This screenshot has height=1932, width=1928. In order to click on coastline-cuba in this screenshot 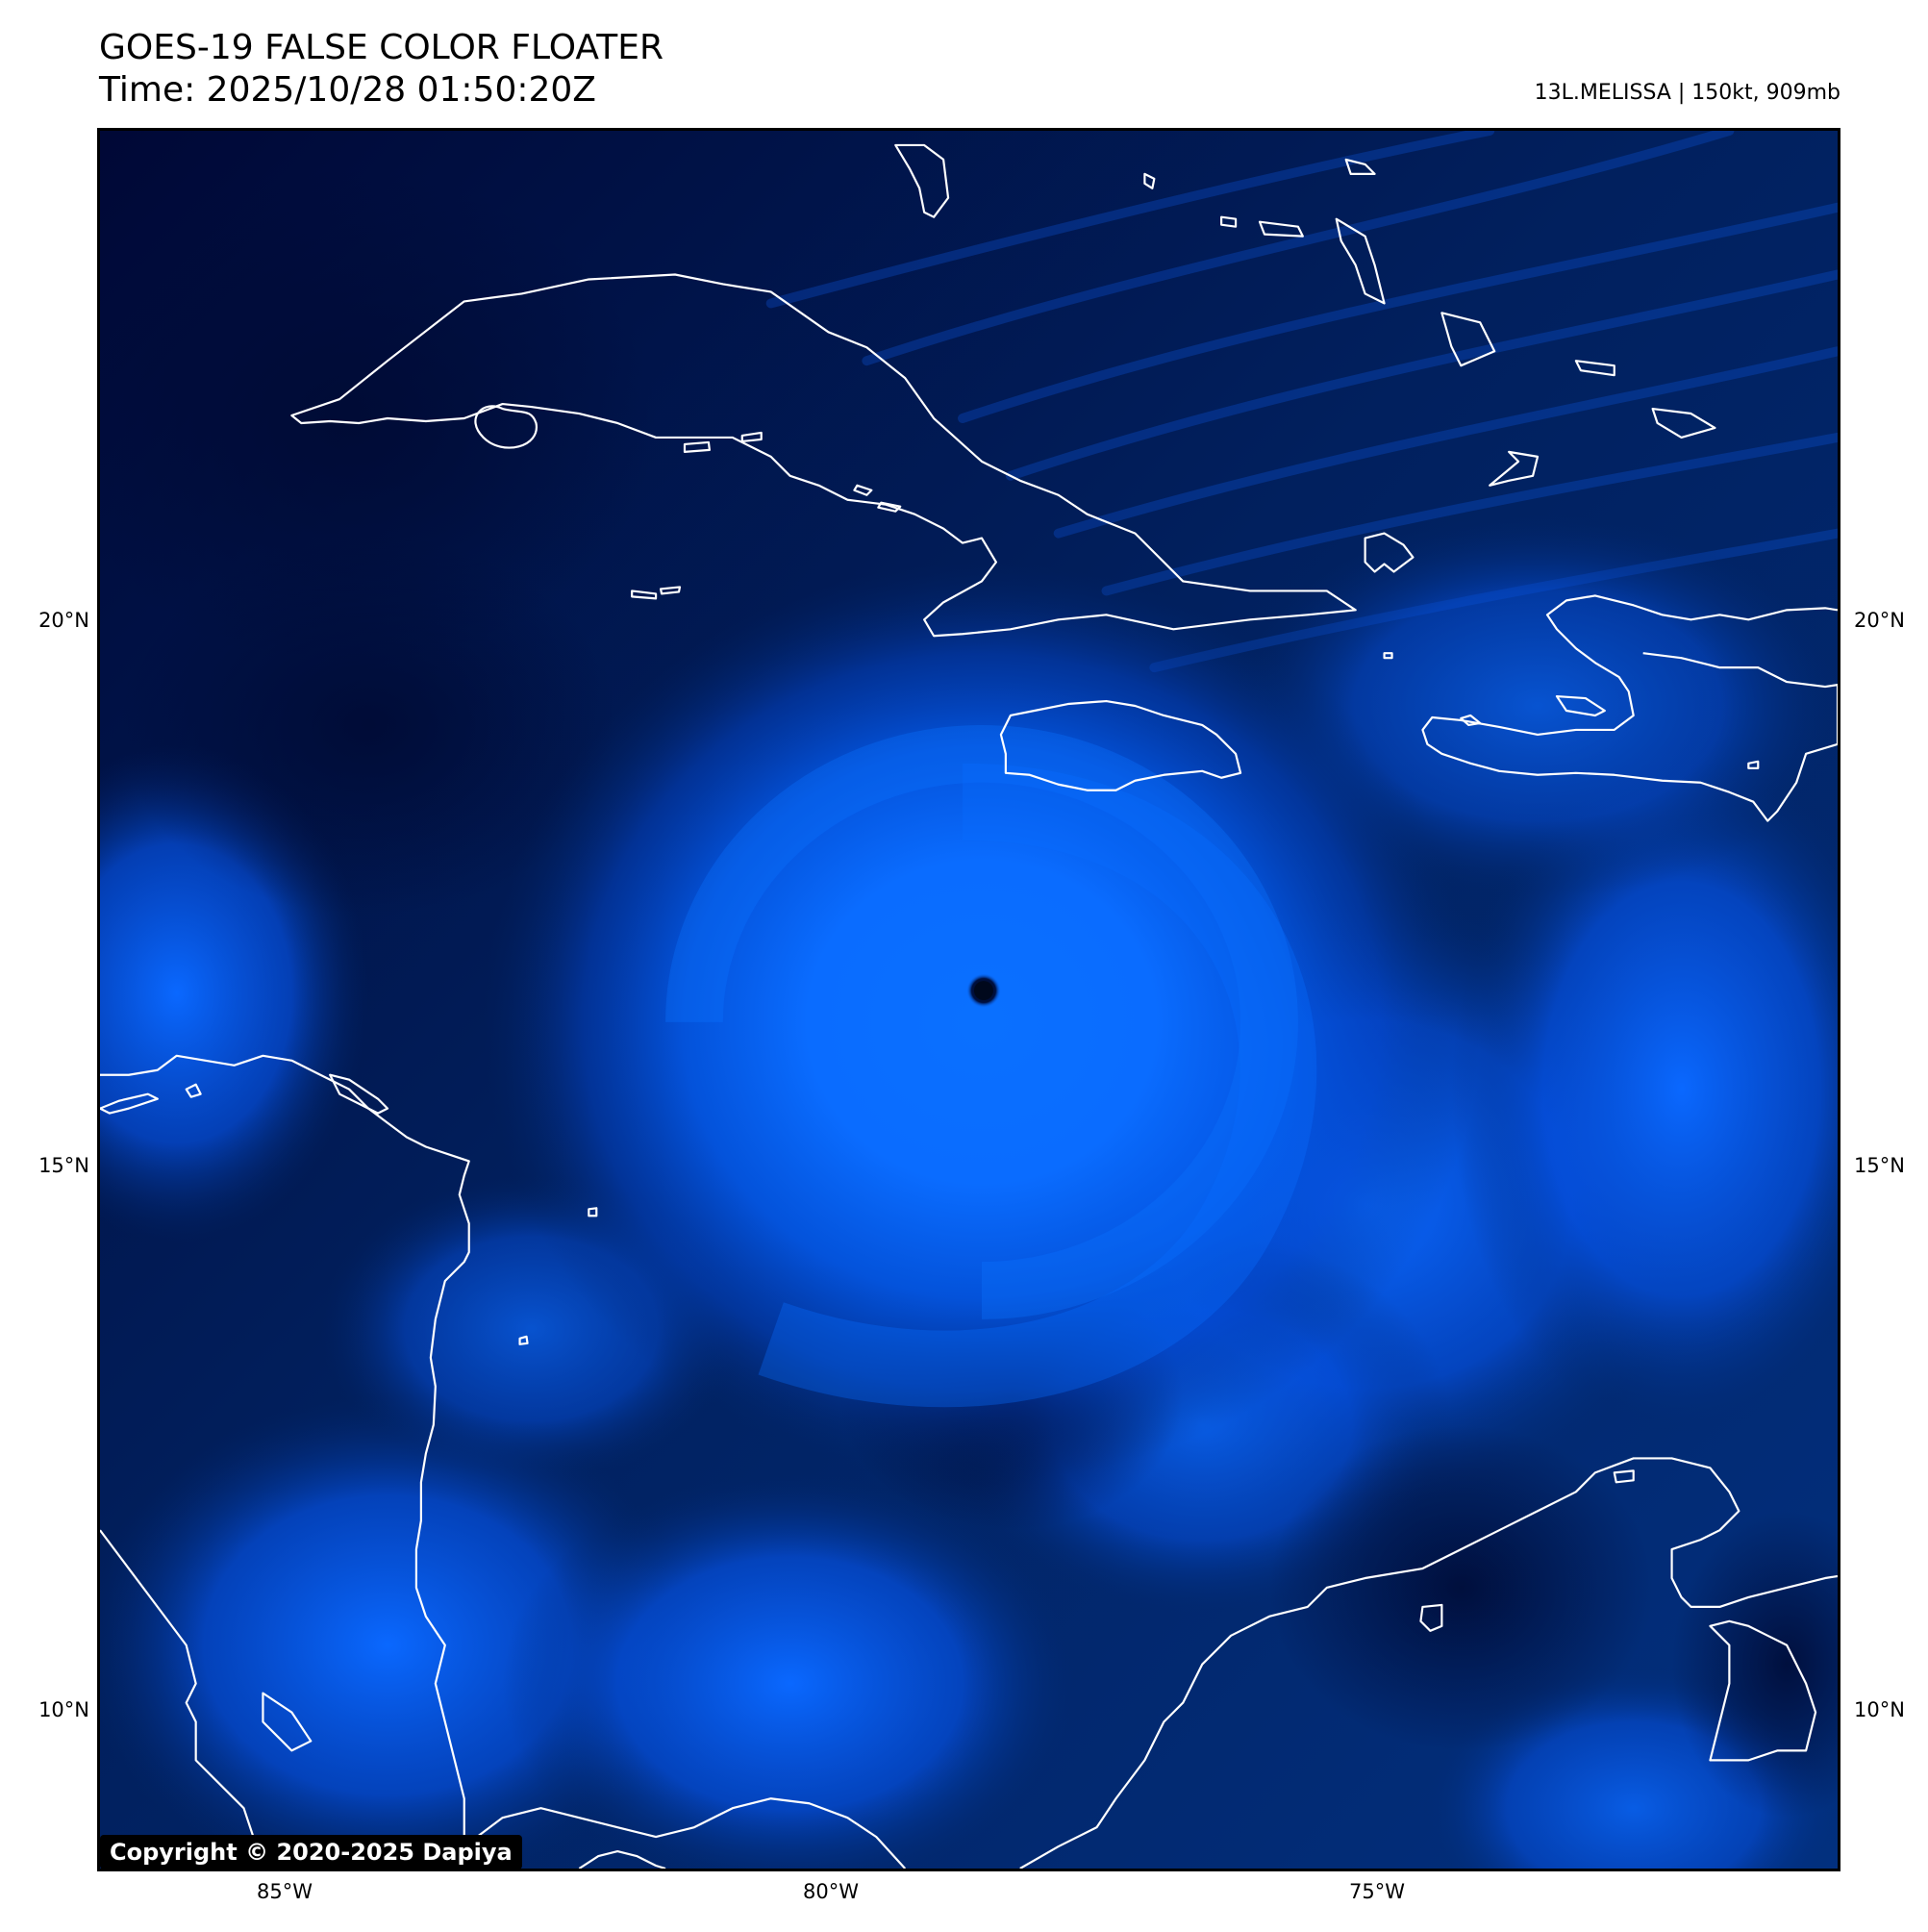, I will do `click(824, 455)`.